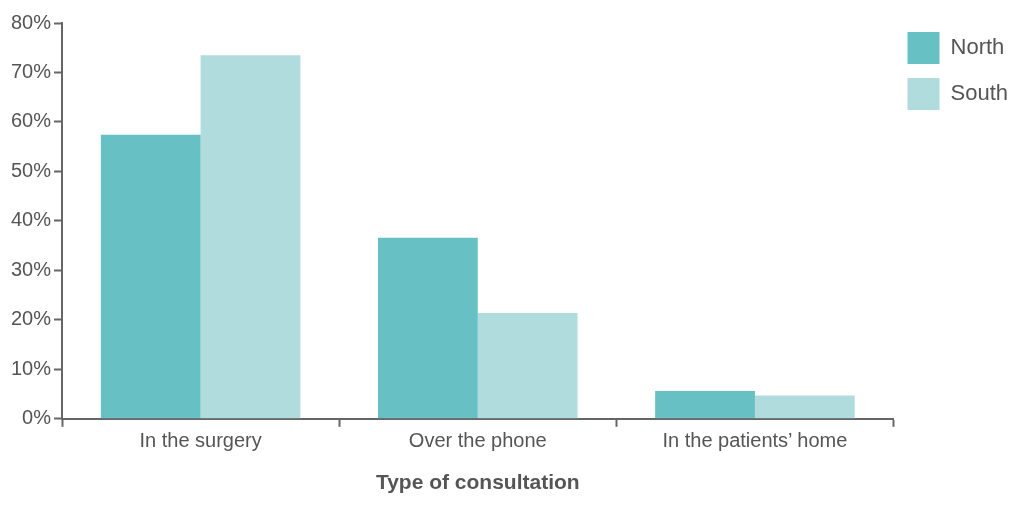 This screenshot has width=1030, height=508. Describe the element at coordinates (977, 47) in the screenshot. I see `legend-label: North` at that location.